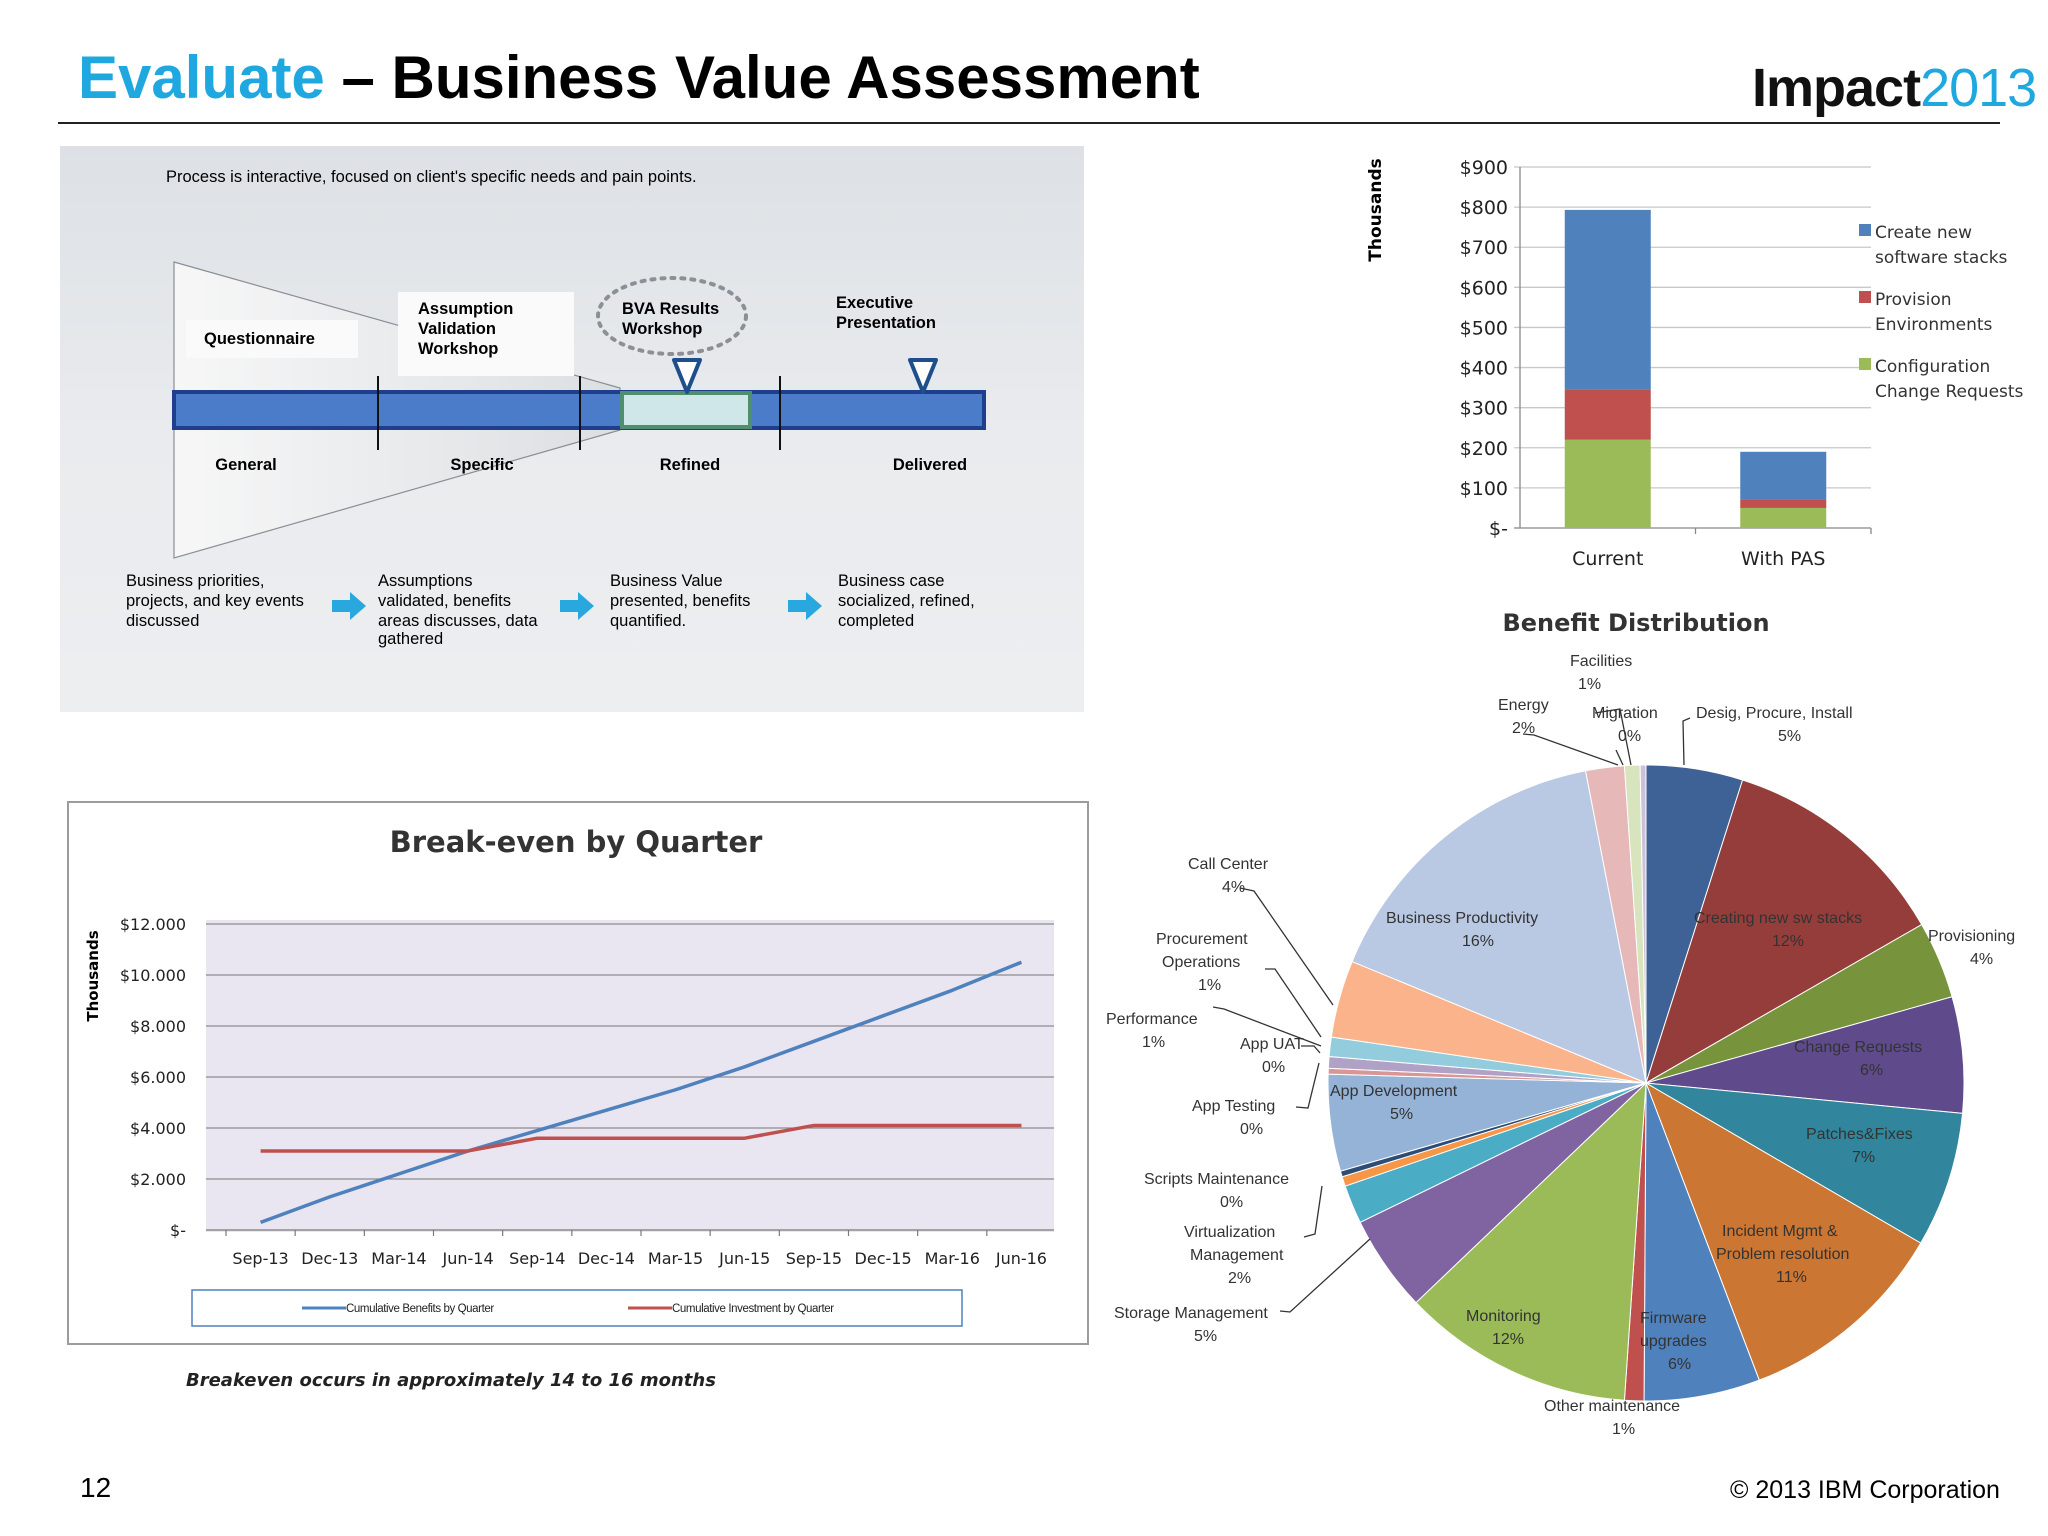 The image size is (2048, 1536). What do you see at coordinates (690, 465) in the screenshot?
I see `phase-refined: Refined` at bounding box center [690, 465].